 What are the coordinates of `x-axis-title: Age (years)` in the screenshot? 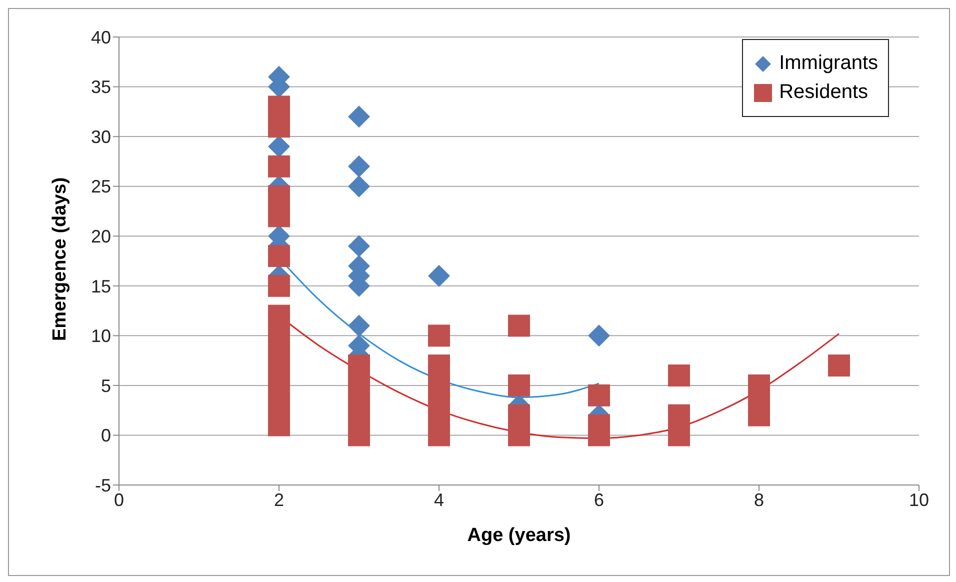 It's located at (519, 535).